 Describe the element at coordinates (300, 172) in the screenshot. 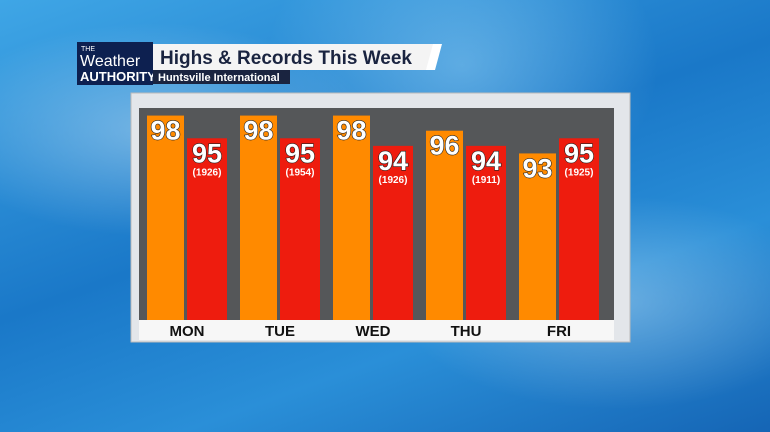

I see `record-year: (1954)` at that location.